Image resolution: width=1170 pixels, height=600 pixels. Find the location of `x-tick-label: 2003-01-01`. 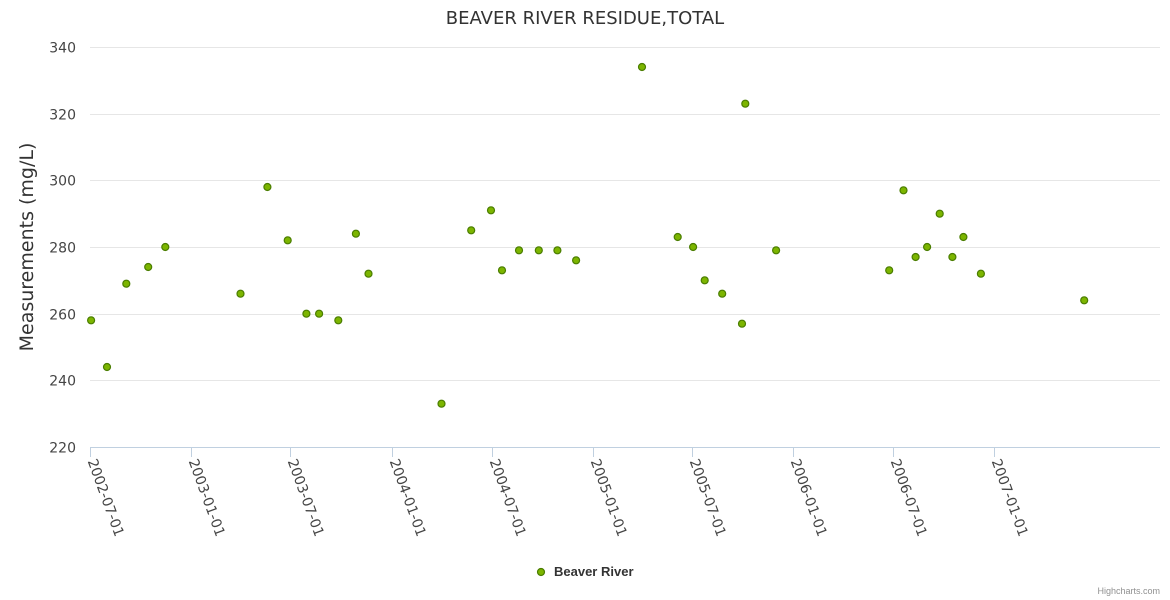

x-tick-label: 2003-01-01 is located at coordinates (206, 498).